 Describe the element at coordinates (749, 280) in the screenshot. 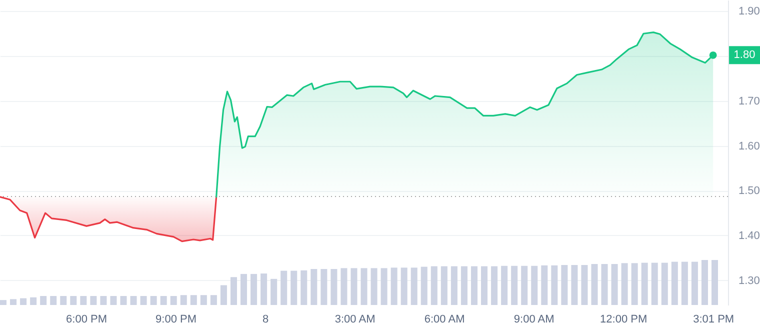

I see `y-tick-label: 1.30` at that location.